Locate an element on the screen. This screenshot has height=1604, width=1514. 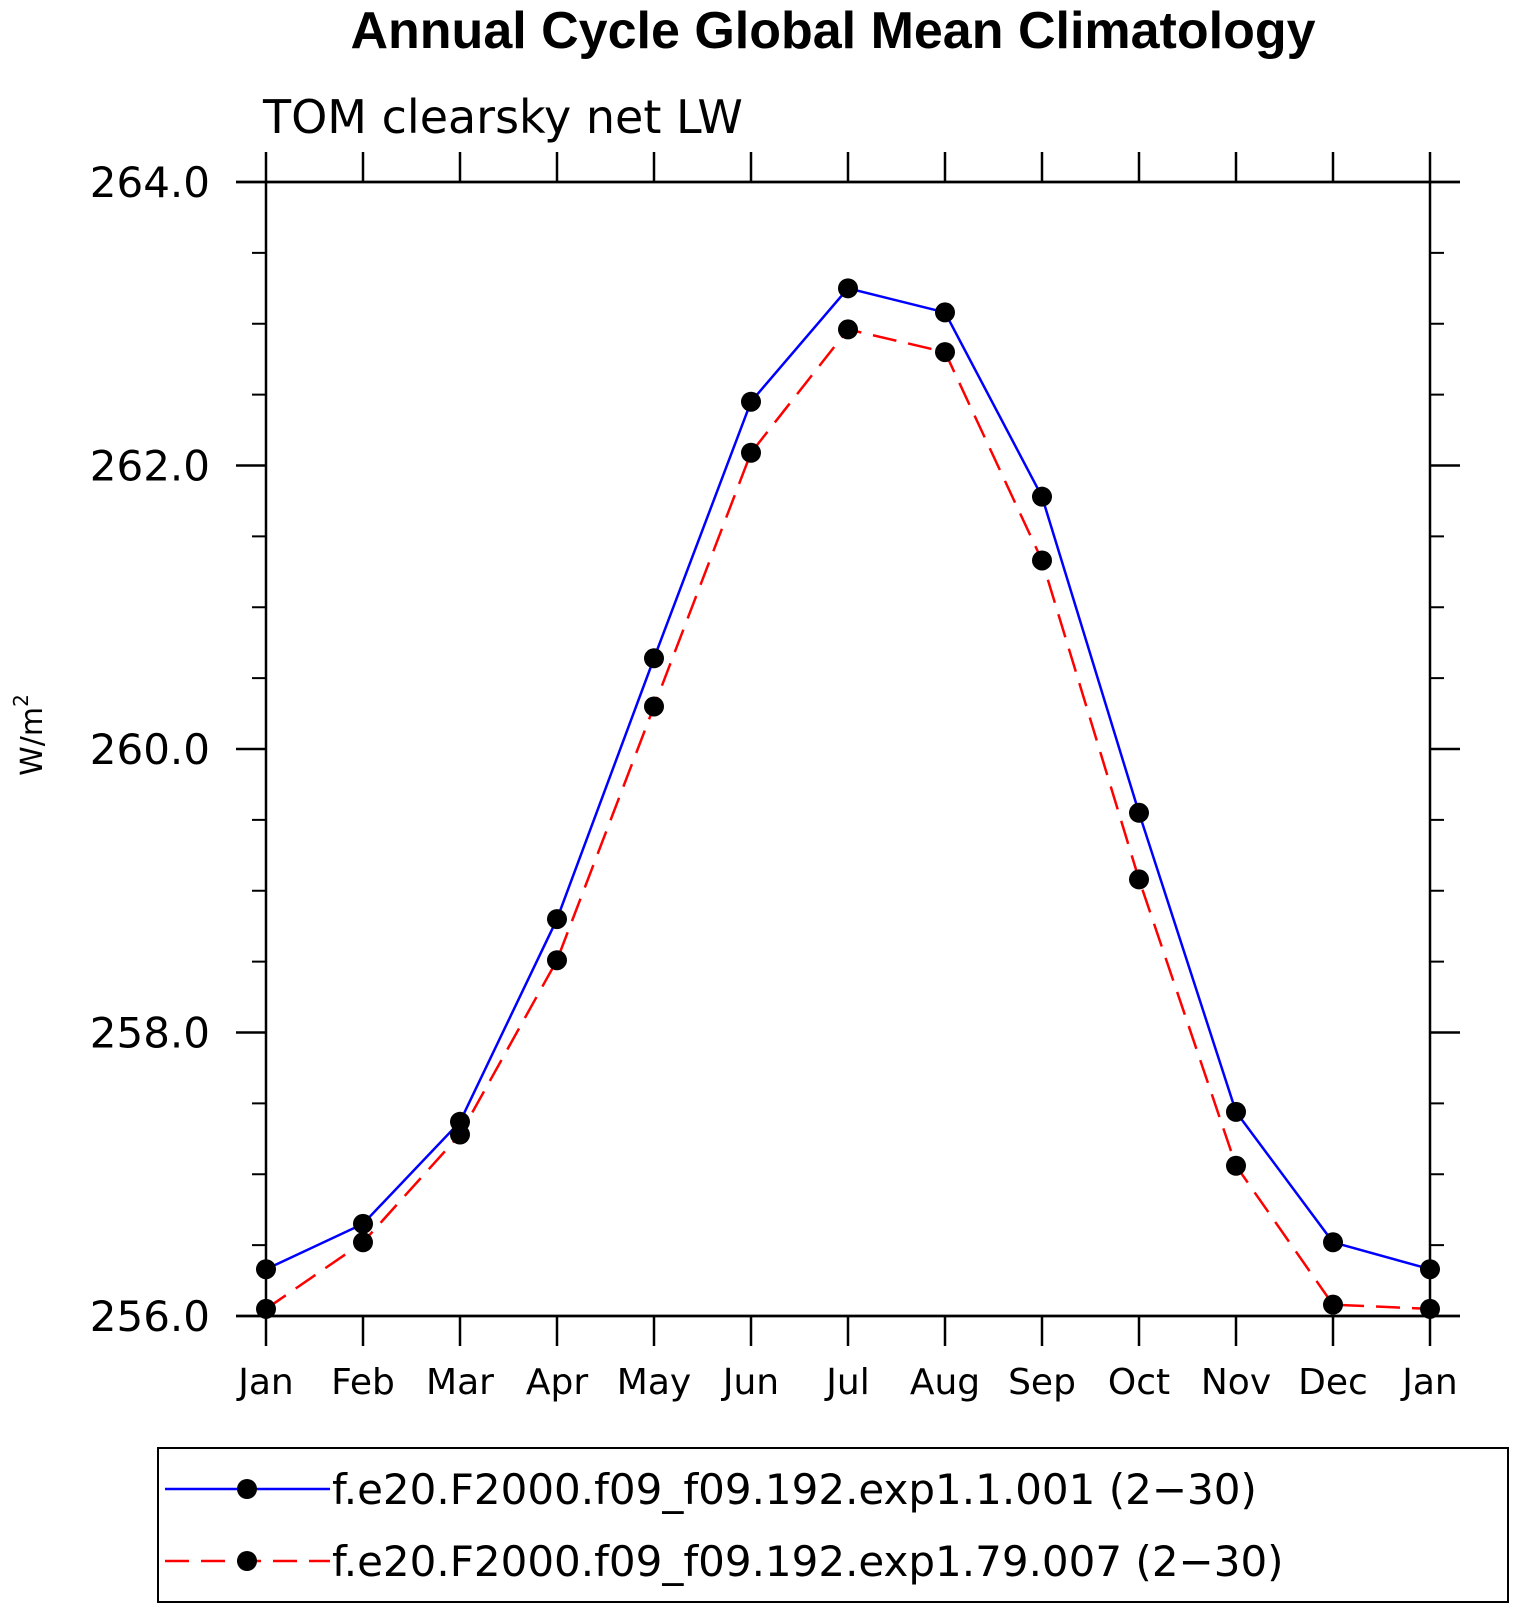
chart-title: Annual Cycle Global Mean Climatology is located at coordinates (832, 31).